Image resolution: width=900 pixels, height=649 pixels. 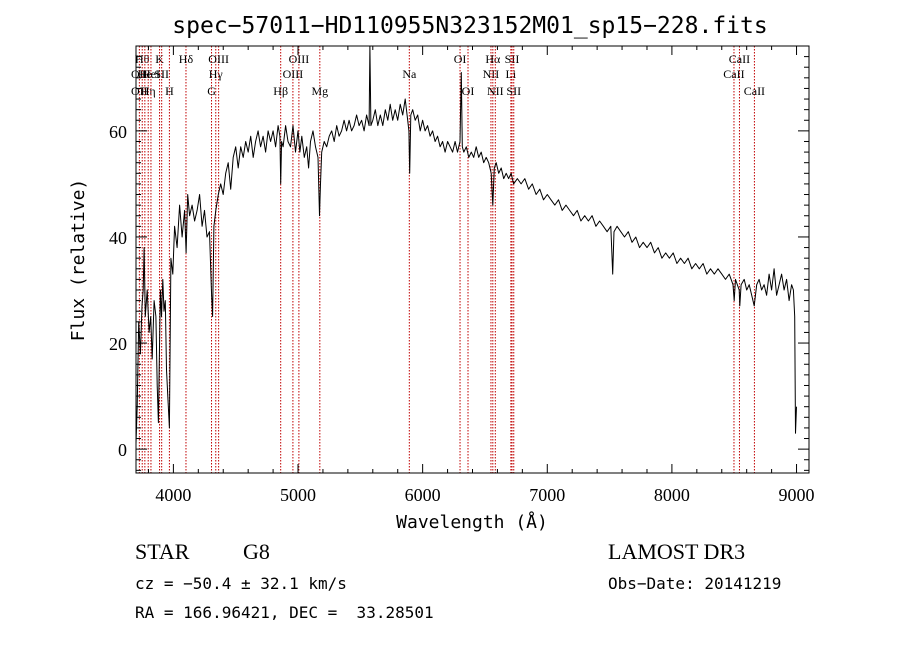 I want to click on y-tick-label: 0, so click(x=122, y=450).